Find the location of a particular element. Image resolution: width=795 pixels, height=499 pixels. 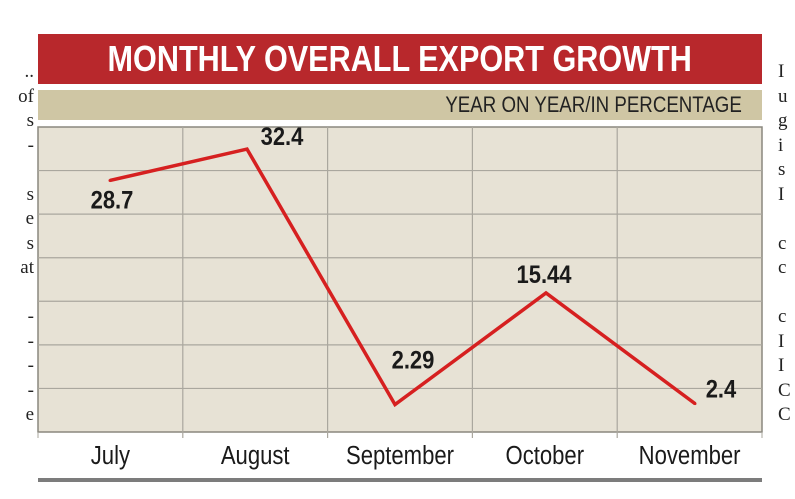

data-label: 2.4 is located at coordinates (721, 389).